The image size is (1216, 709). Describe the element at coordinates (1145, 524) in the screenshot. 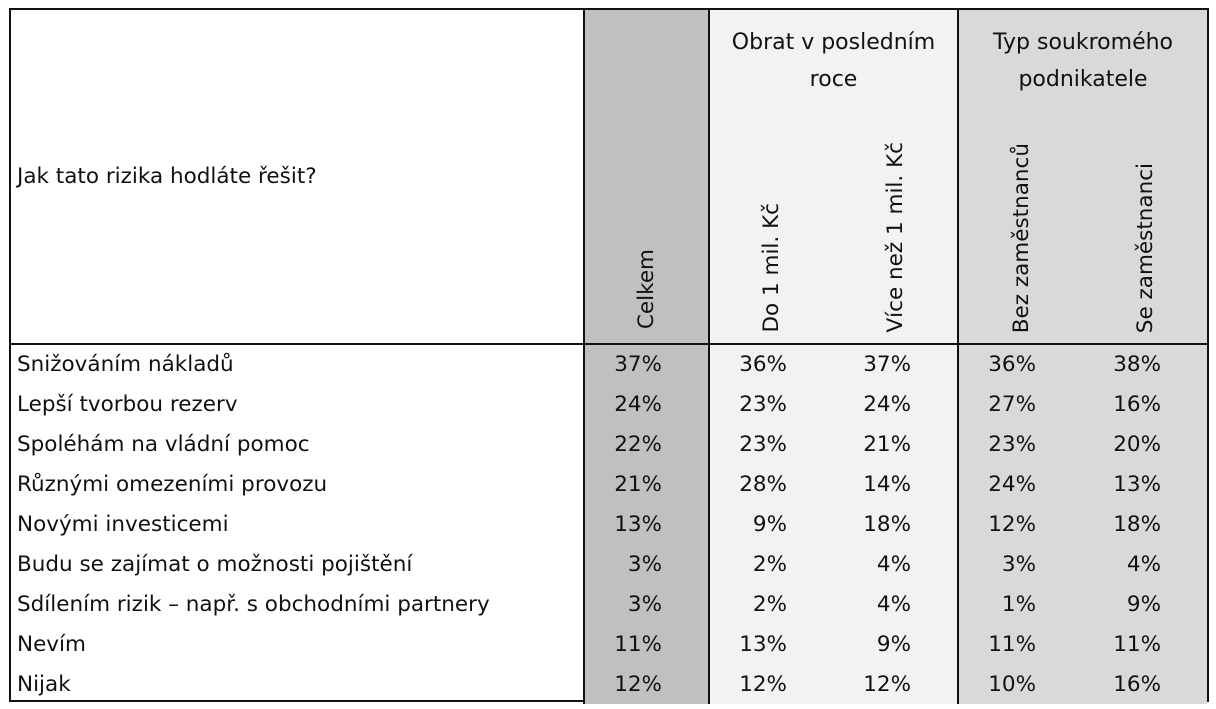

I see `cell-with-employees: 18%` at that location.